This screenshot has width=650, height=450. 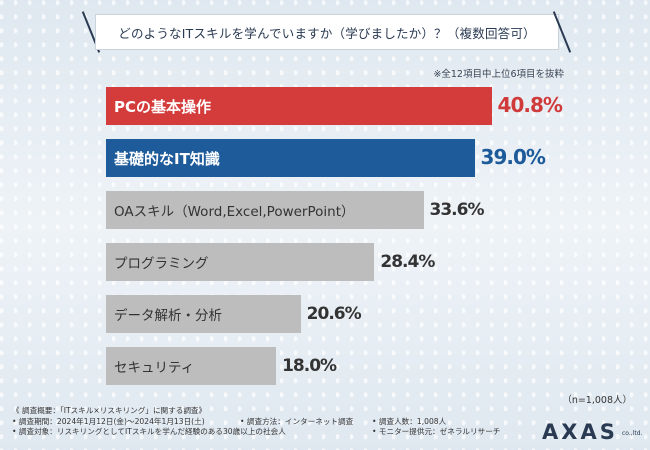 I want to click on bar-value-5: 20.6%, so click(x=334, y=314).